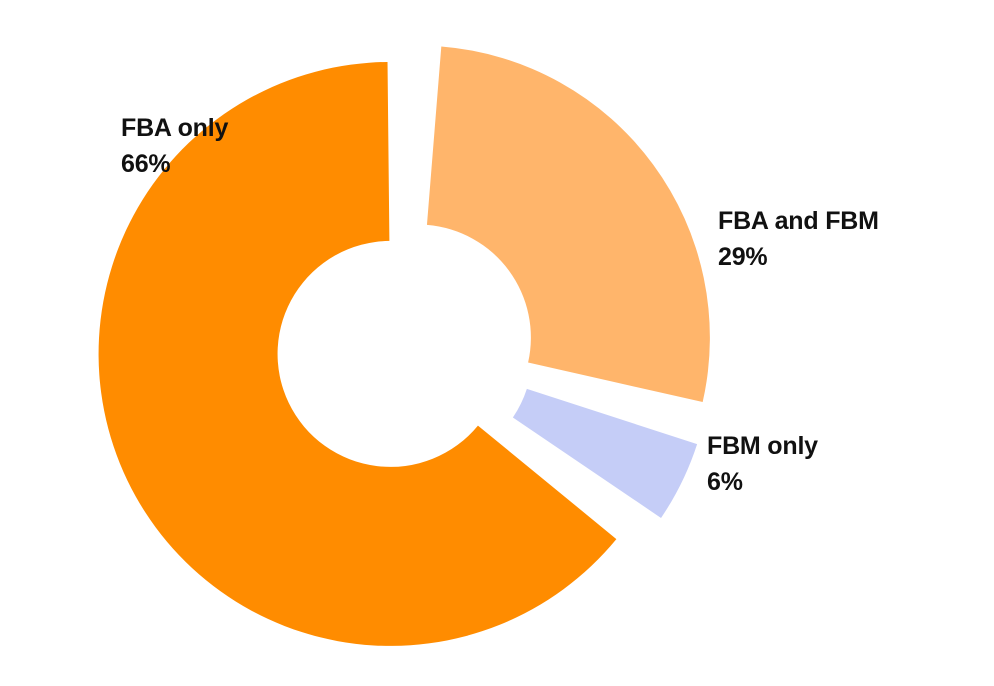 The width and height of the screenshot is (994, 686). I want to click on pie-slice-fba-and-fbm, so click(568, 224).